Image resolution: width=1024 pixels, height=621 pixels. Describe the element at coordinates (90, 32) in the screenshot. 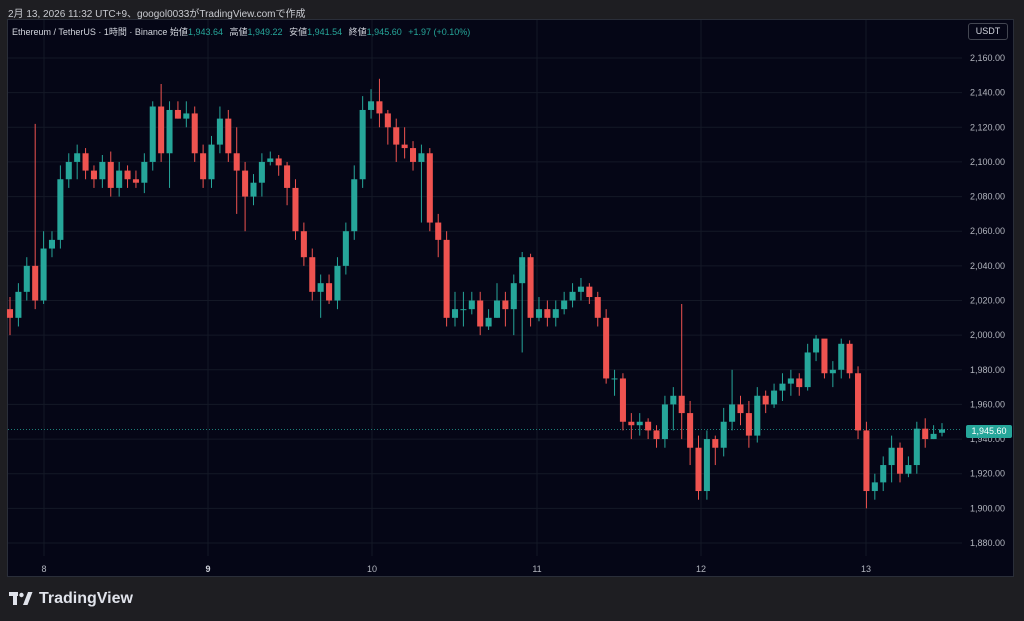

I see `symbol-title: Ethereum / TetherUS · 1時間 · Binance` at that location.